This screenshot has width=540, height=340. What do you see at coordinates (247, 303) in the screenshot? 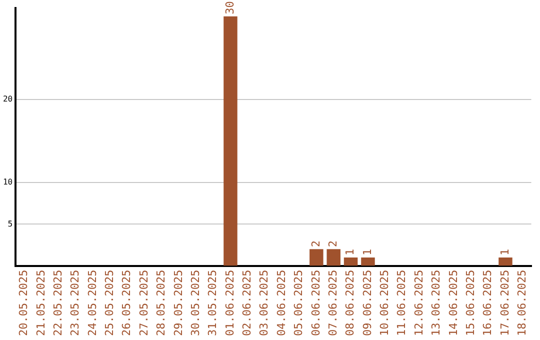
I see `x-tick-label: 02.06.2025` at bounding box center [247, 303].